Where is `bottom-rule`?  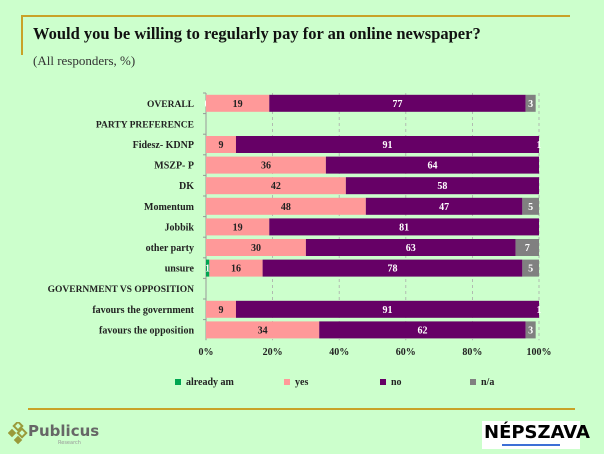
bottom-rule is located at coordinates (301, 409).